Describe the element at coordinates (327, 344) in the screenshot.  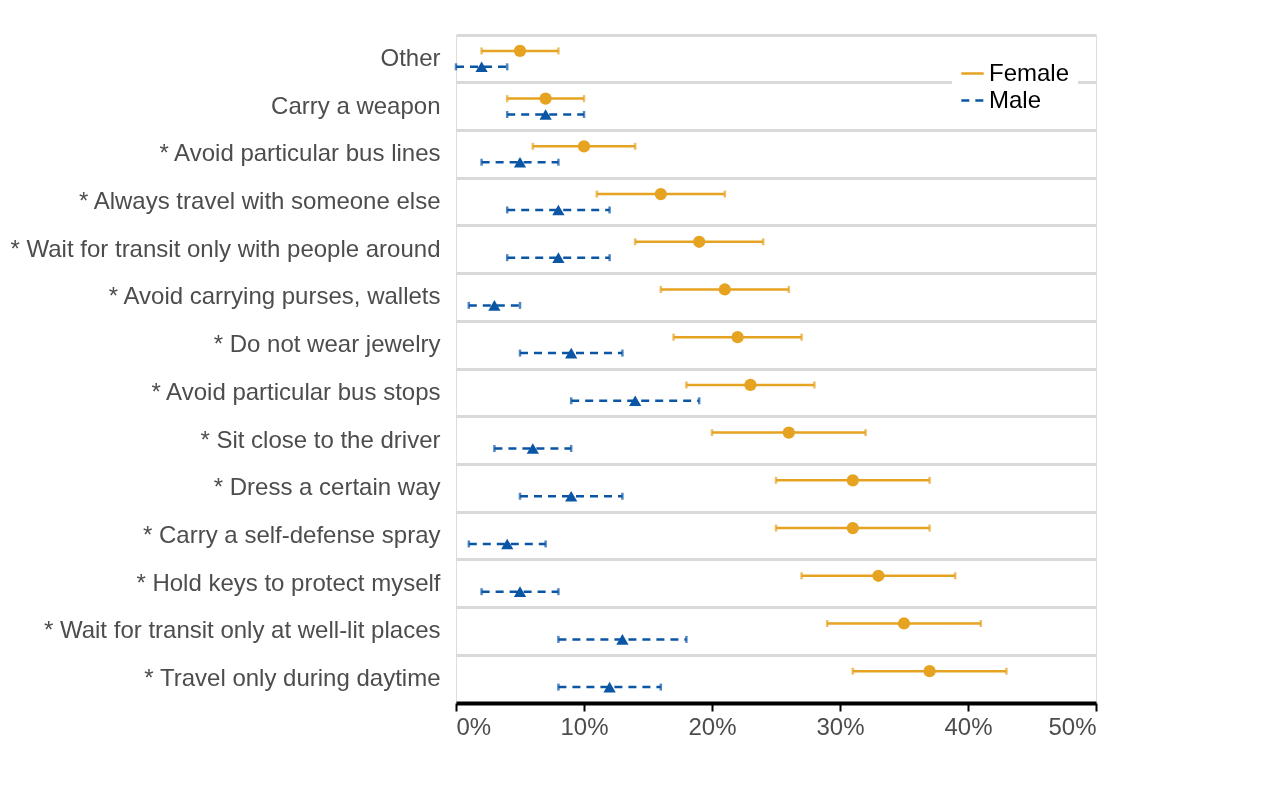
I see `y-tick-label: * Do not wear jewelry` at that location.